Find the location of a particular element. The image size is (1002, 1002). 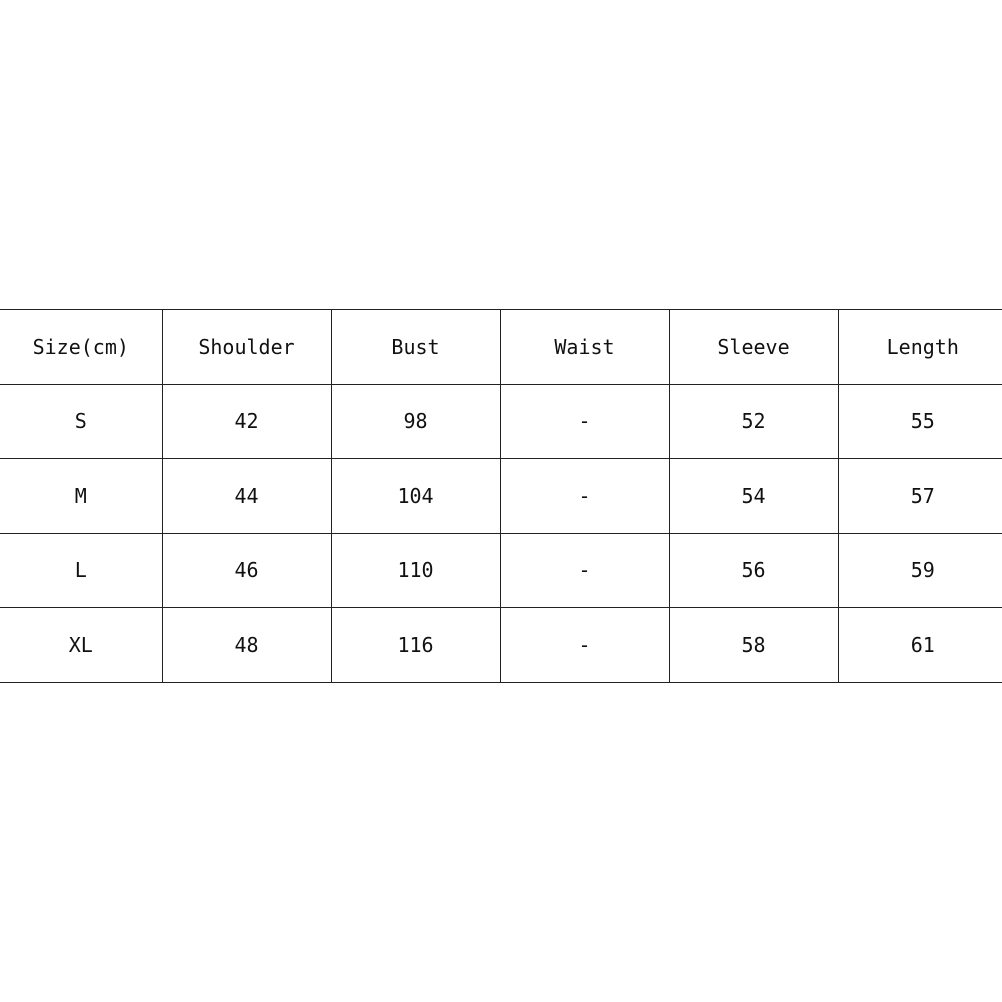

table-cell: 104 is located at coordinates (415, 496).